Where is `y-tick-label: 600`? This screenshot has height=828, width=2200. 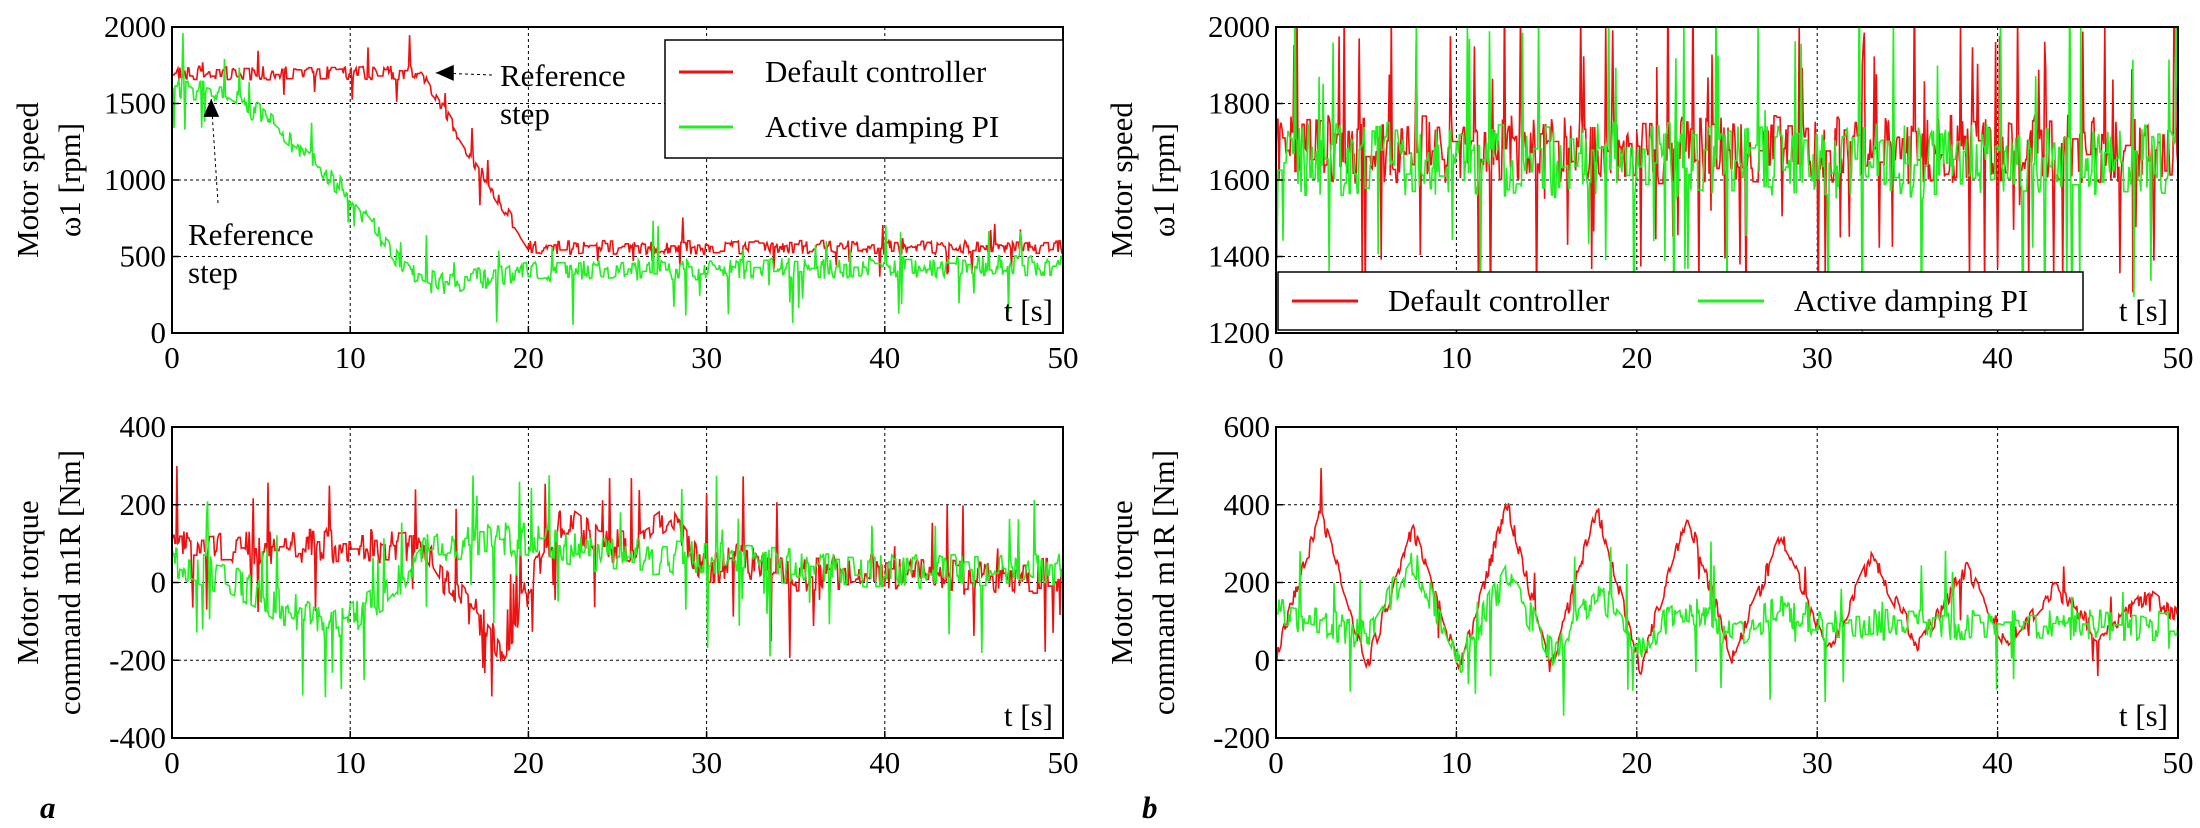
y-tick-label: 600 is located at coordinates (1247, 426).